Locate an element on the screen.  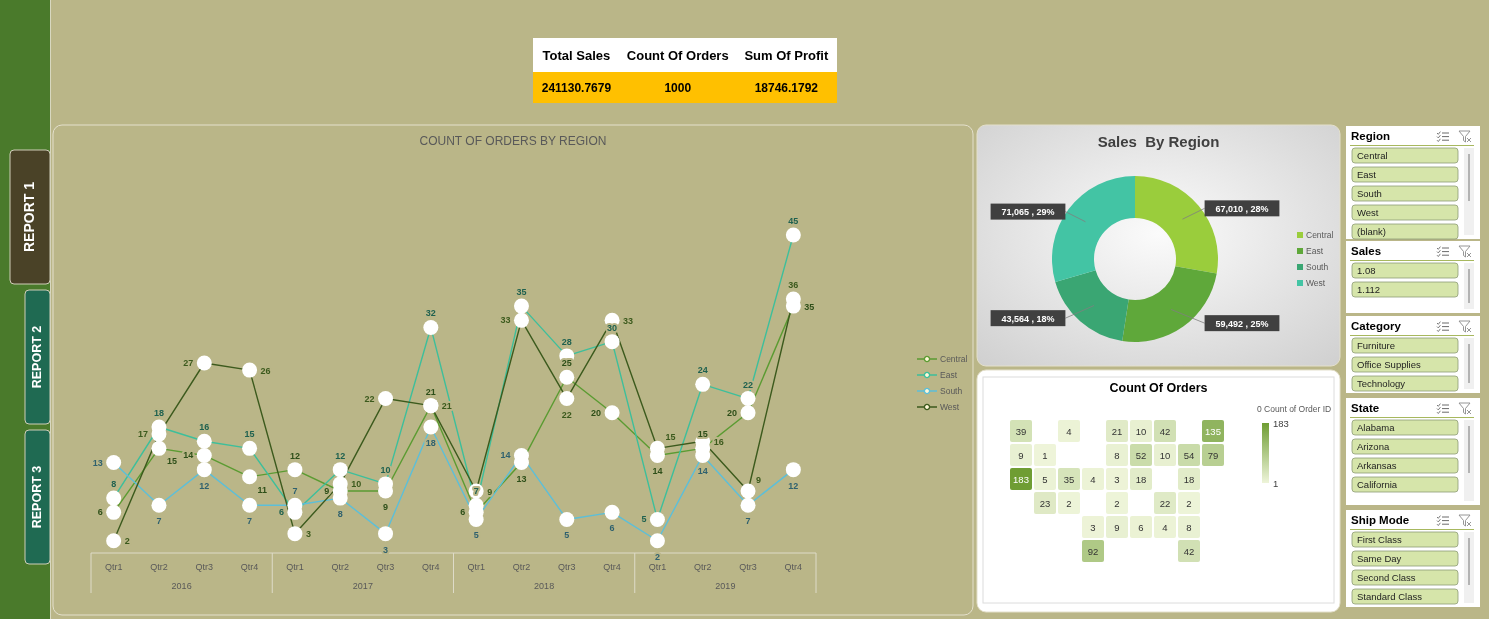
category-label: REPORT 2 is located at coordinates (36, 357).